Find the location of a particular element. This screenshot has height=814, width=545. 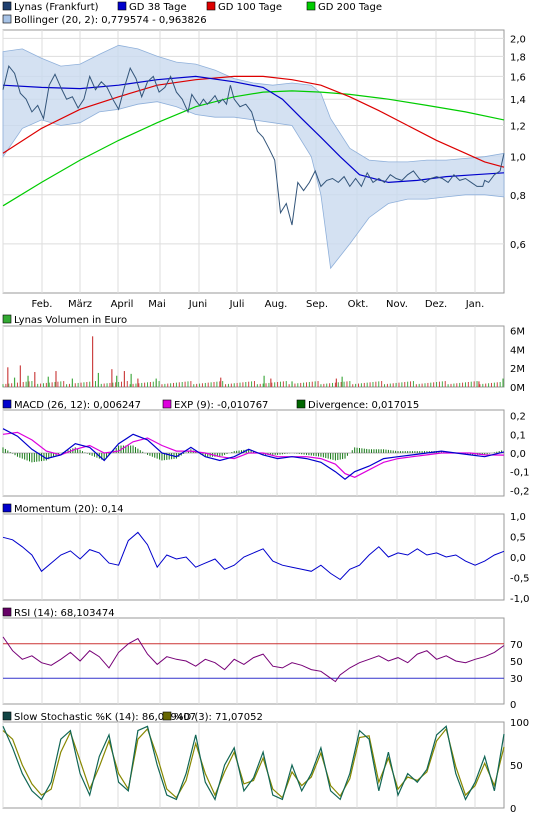

y-tick-label: -0,1 is located at coordinates (520, 473).